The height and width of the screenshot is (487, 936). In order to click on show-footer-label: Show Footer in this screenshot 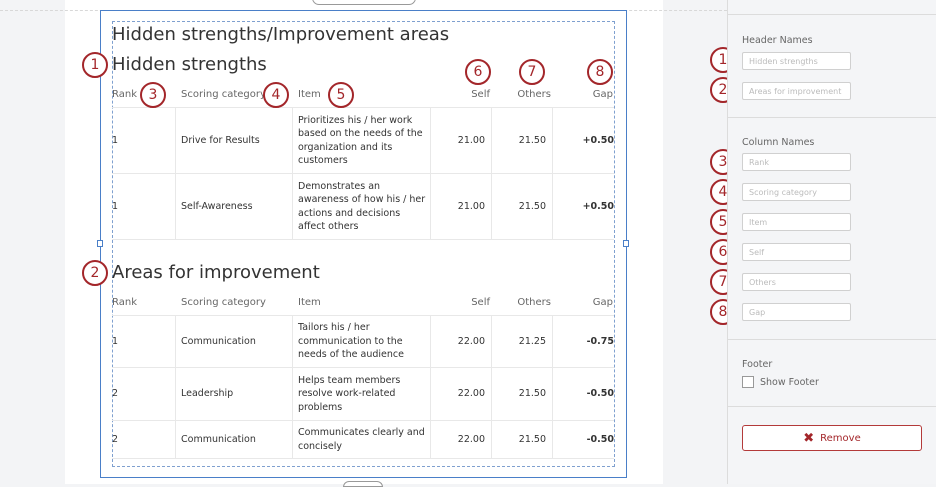, I will do `click(789, 382)`.